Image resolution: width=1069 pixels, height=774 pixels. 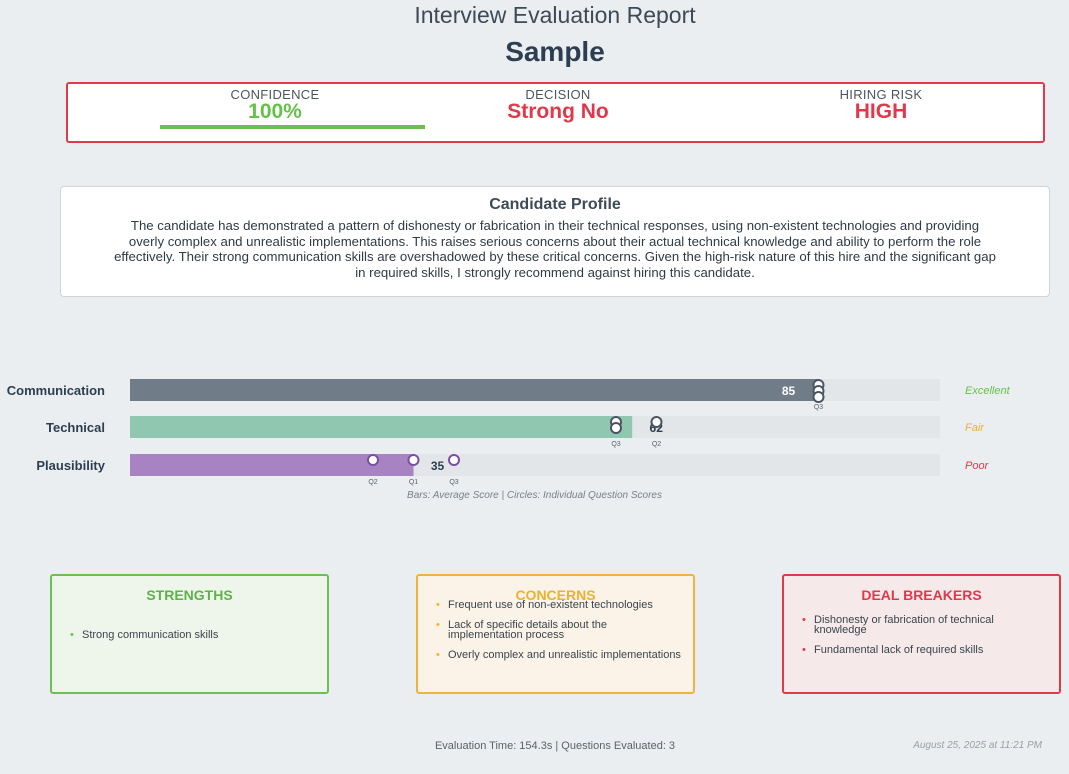 I want to click on bar-value-label: 35, so click(x=438, y=466).